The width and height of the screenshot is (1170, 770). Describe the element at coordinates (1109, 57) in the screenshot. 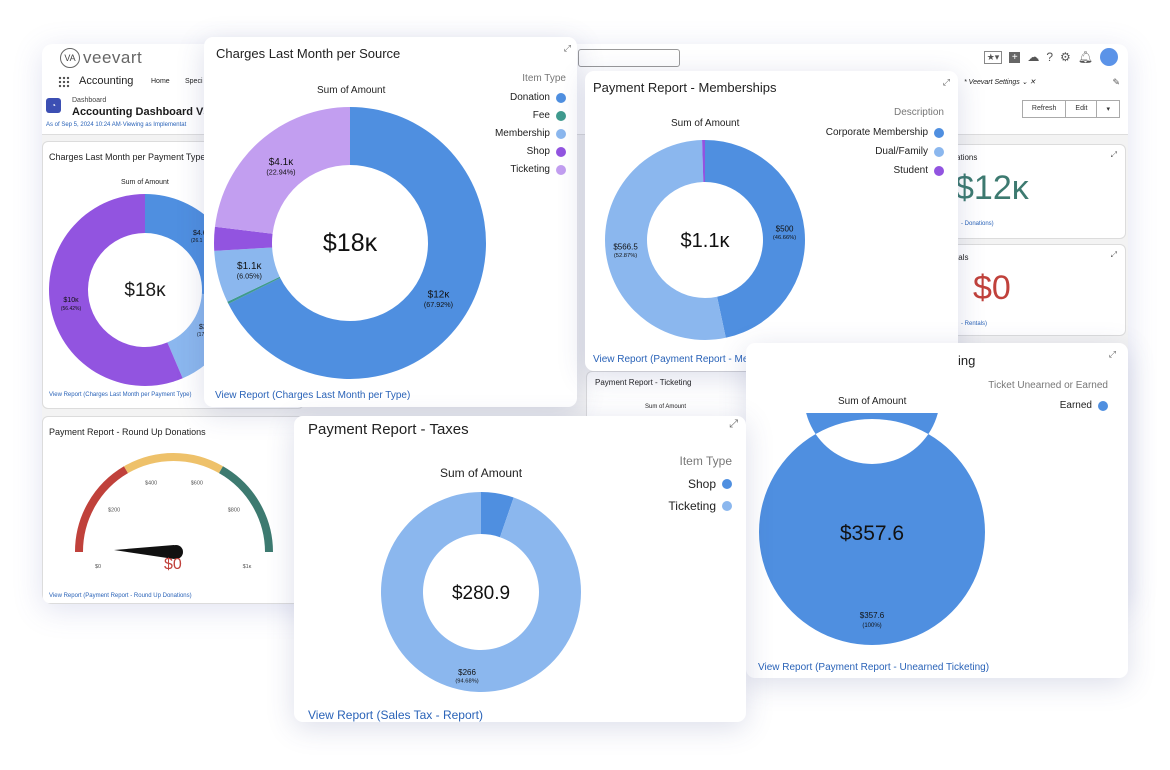

I see `user-avatar` at that location.